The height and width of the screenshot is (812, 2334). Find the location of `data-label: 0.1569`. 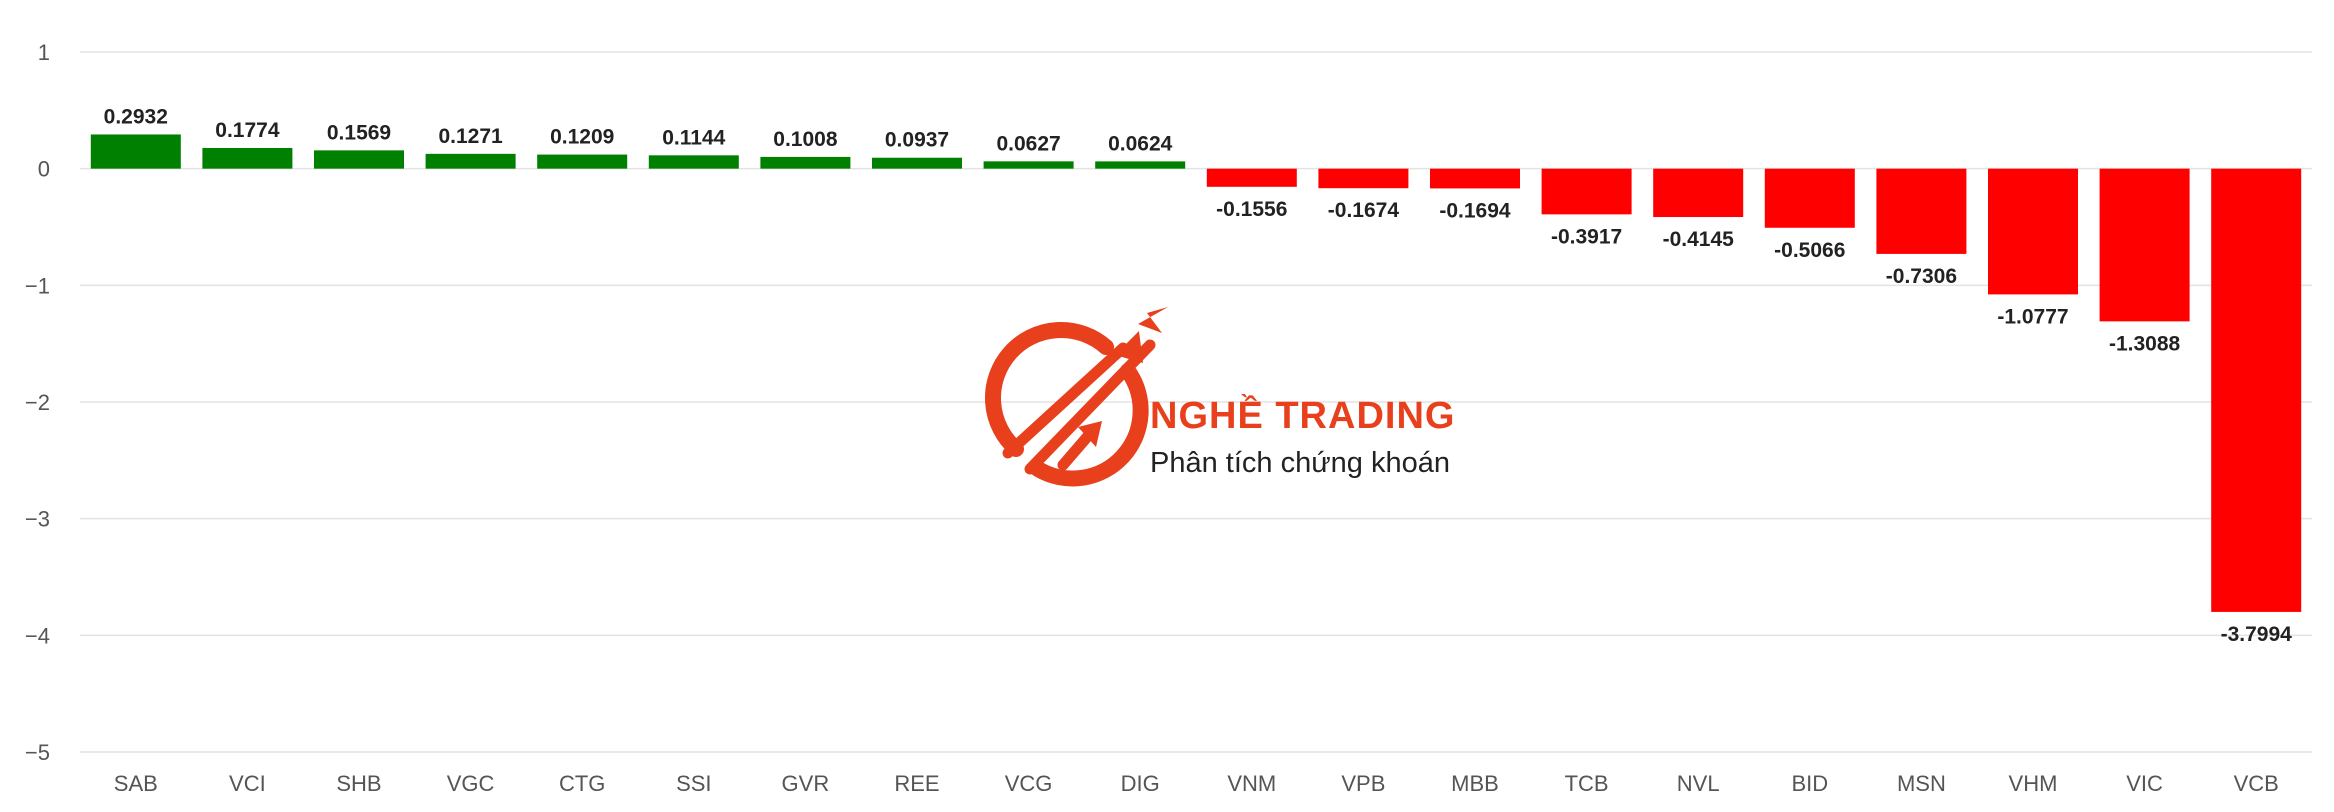

data-label: 0.1569 is located at coordinates (359, 132).